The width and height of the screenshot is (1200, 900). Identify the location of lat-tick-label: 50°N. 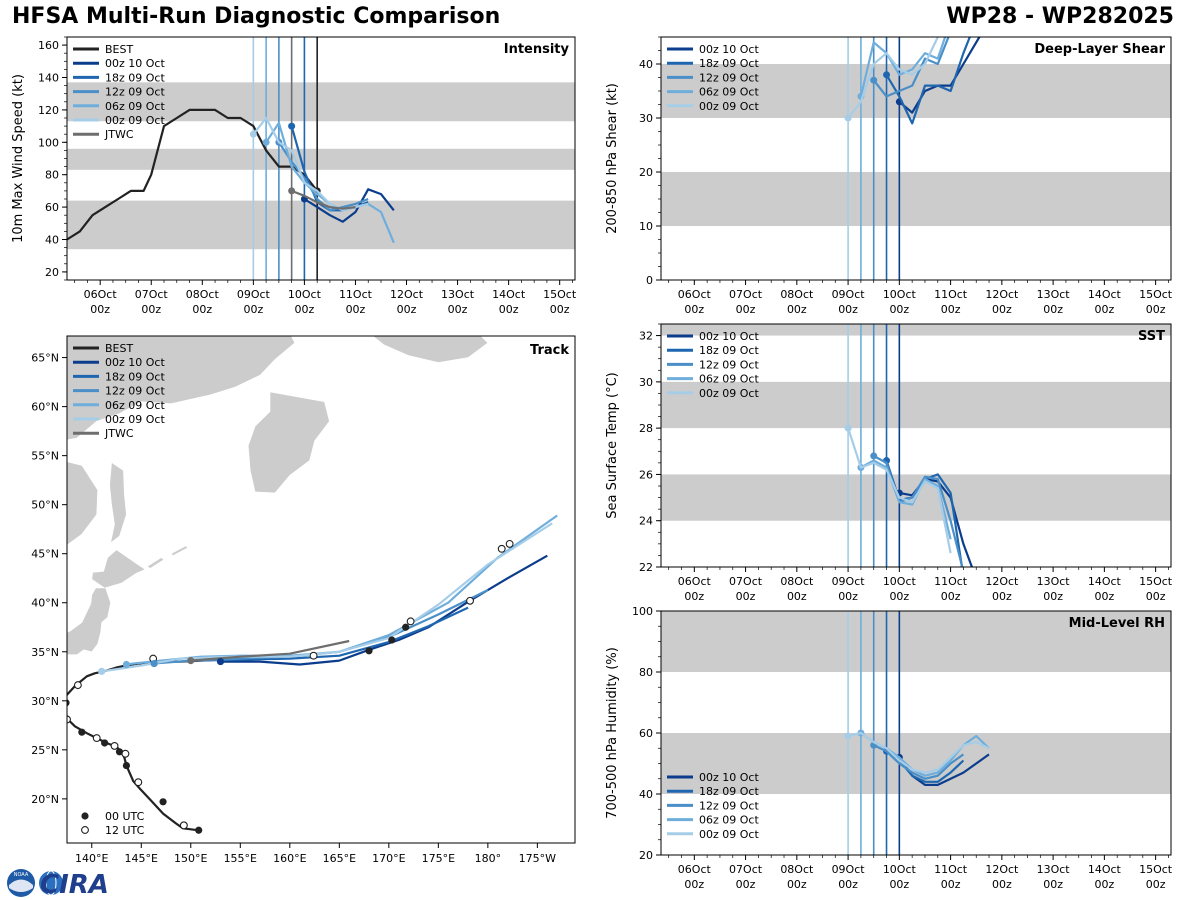
(45, 505).